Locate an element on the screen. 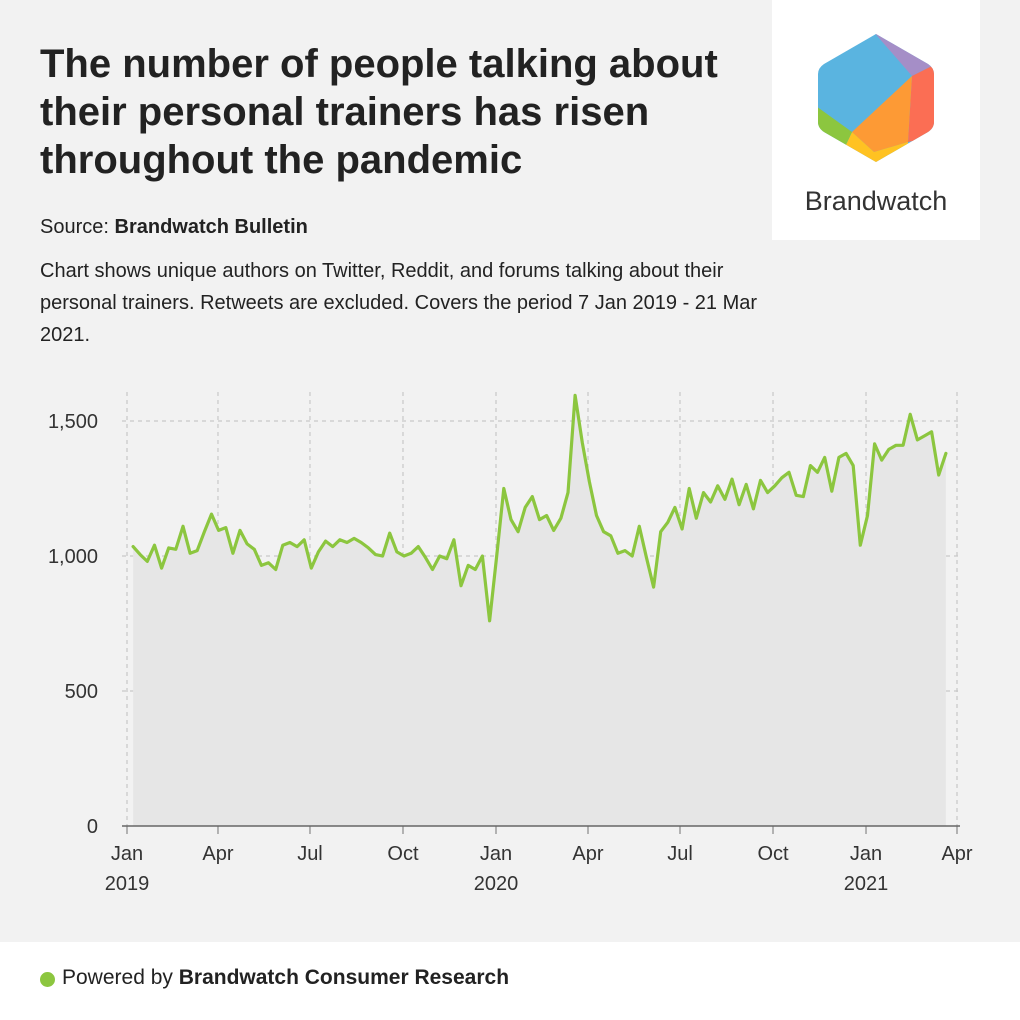  source-line: Source: Brandwatch Bulletin is located at coordinates (174, 227).